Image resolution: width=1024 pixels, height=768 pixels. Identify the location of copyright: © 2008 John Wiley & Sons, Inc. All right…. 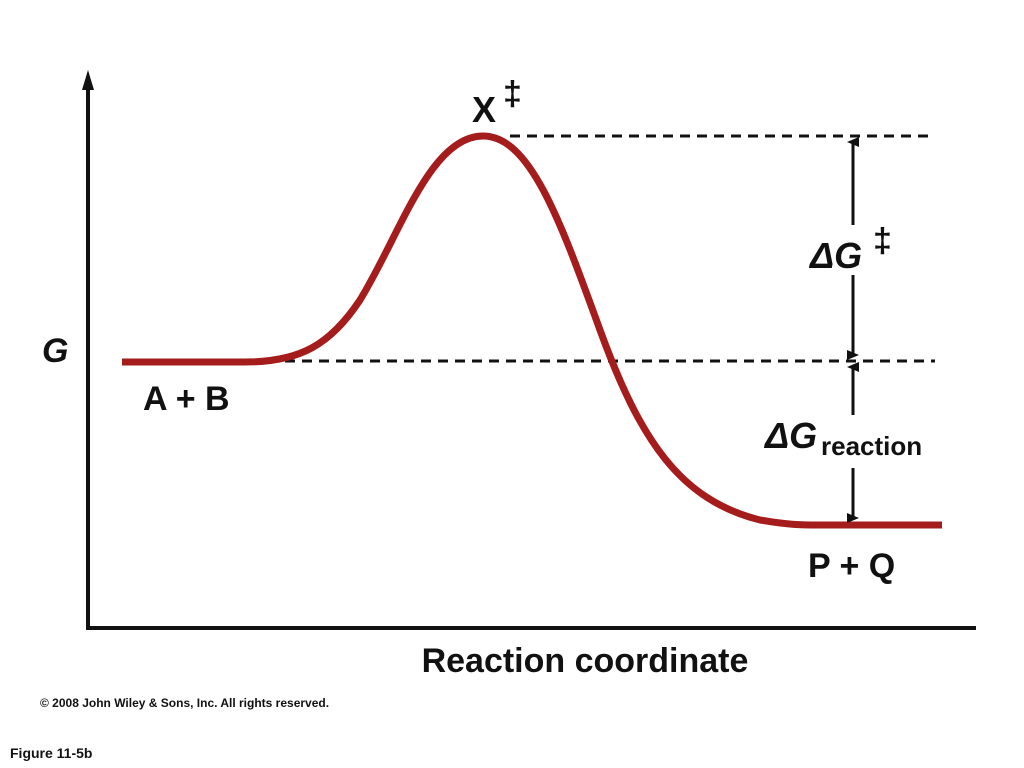
(184, 703).